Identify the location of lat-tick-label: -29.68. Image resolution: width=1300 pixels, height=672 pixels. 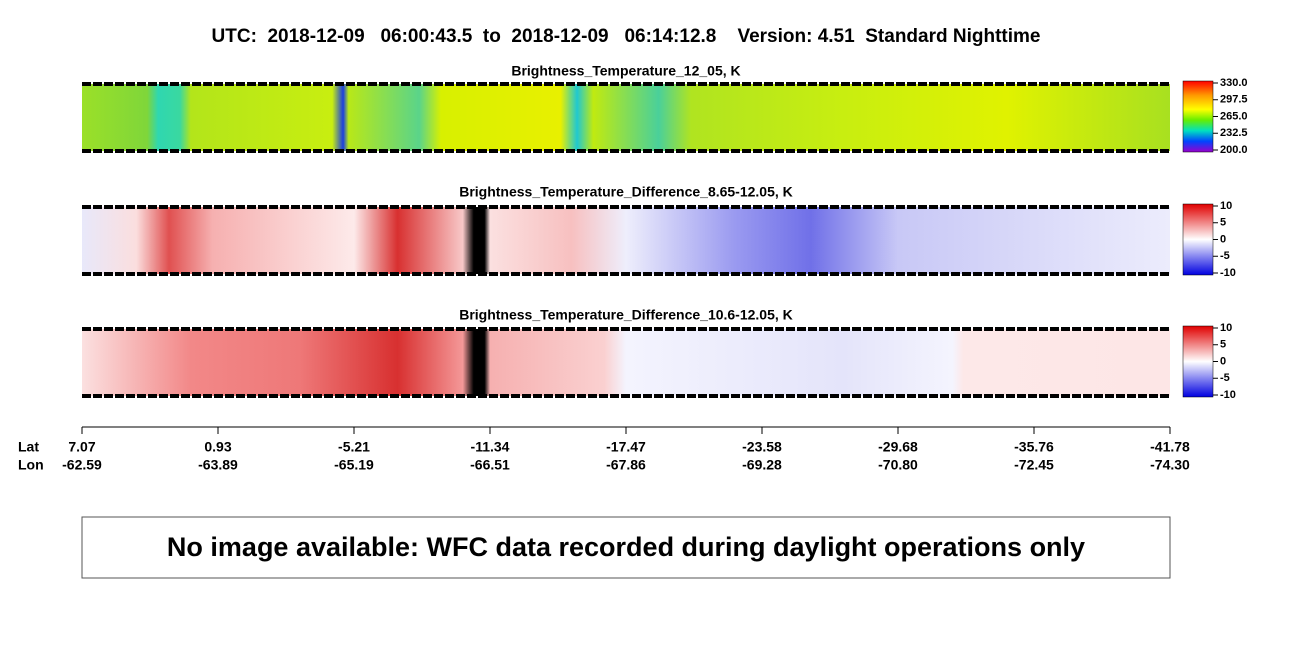
(898, 447).